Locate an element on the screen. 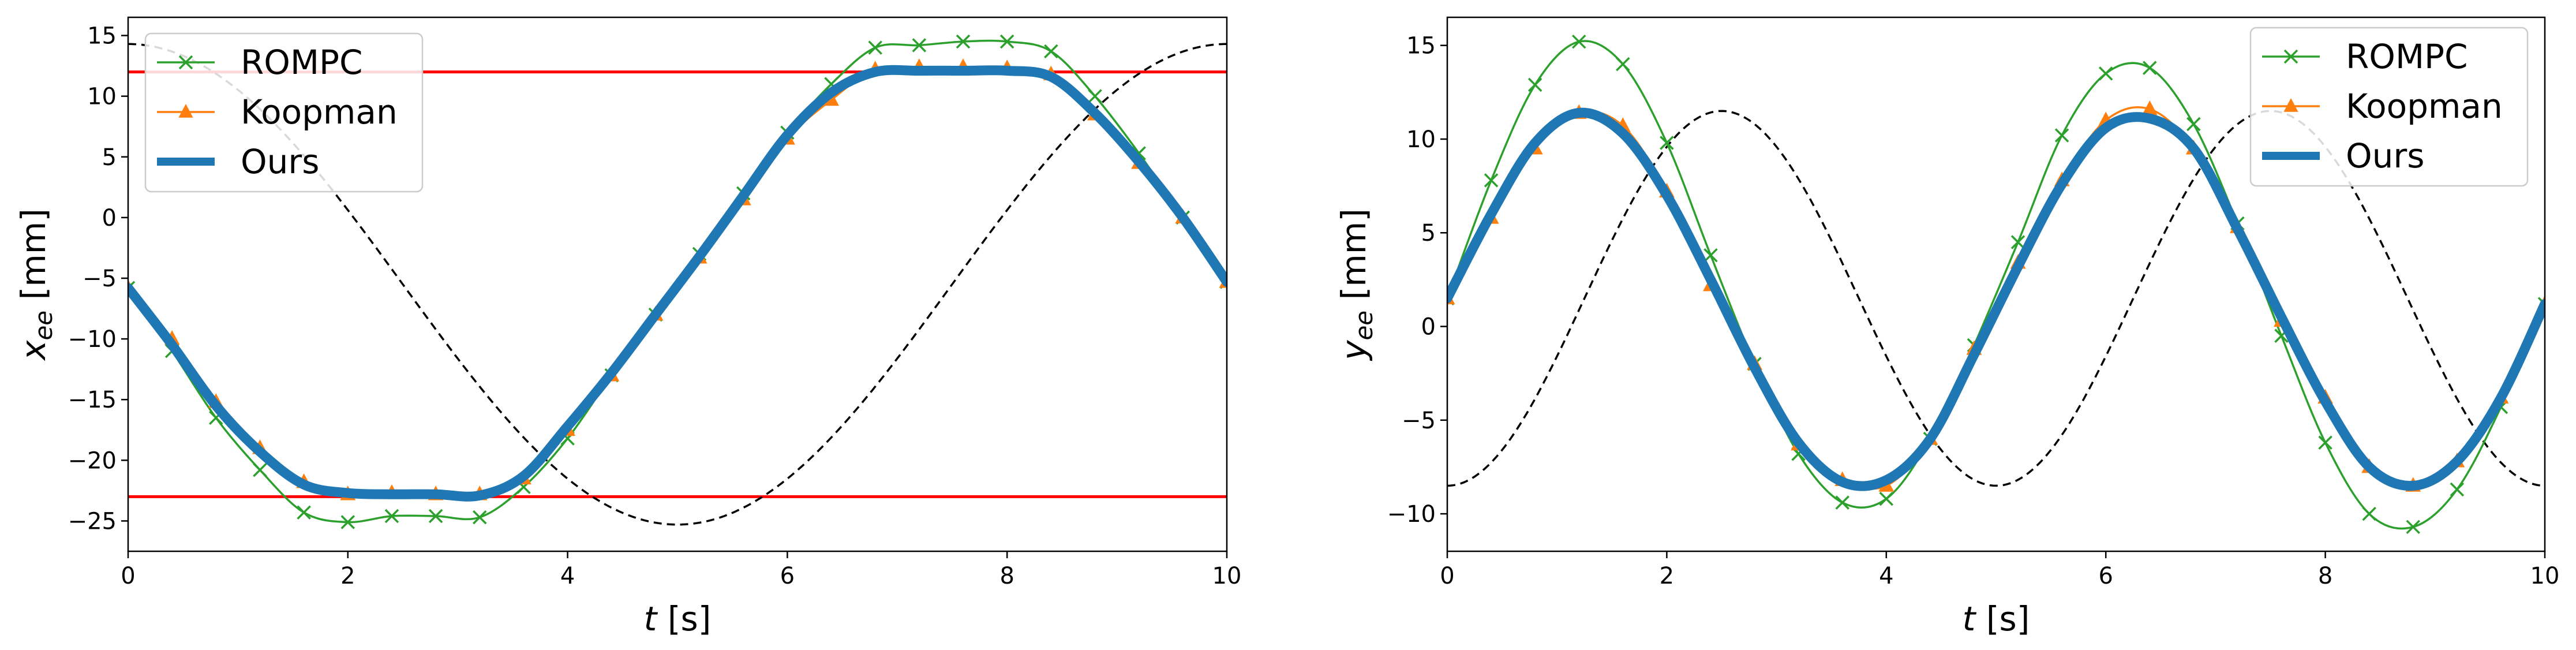  y-axis-label: xee [mm] is located at coordinates (36, 284).